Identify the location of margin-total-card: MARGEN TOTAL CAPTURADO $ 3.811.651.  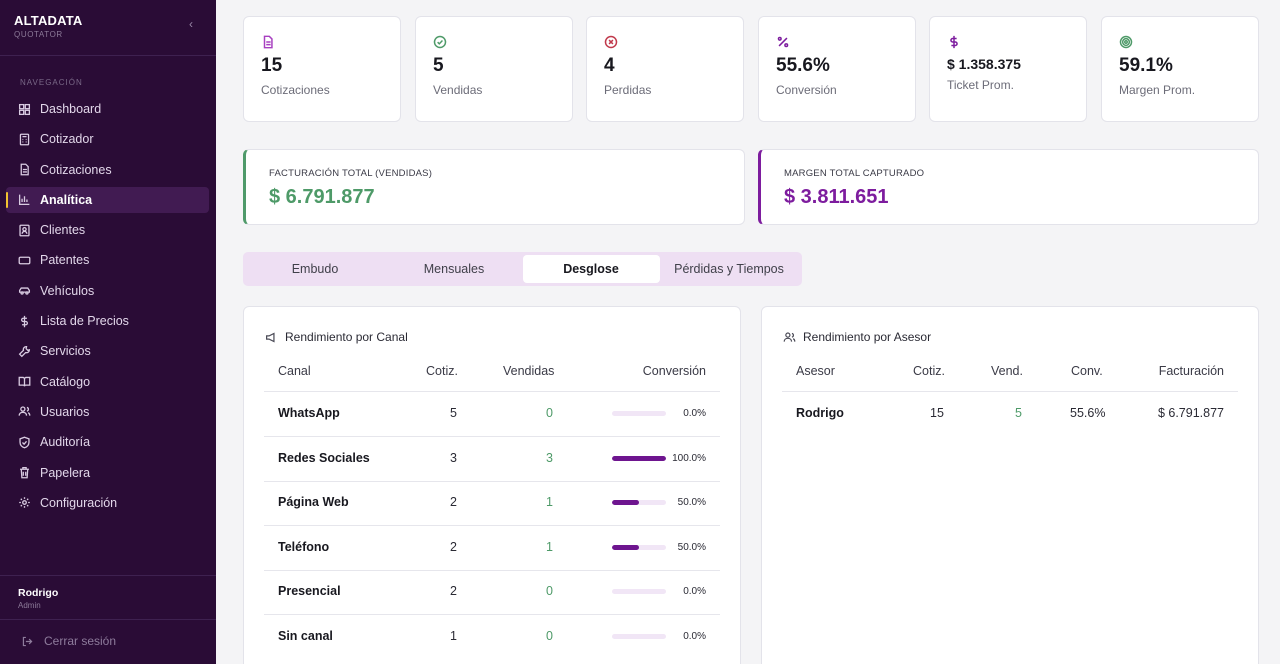
(1008, 187).